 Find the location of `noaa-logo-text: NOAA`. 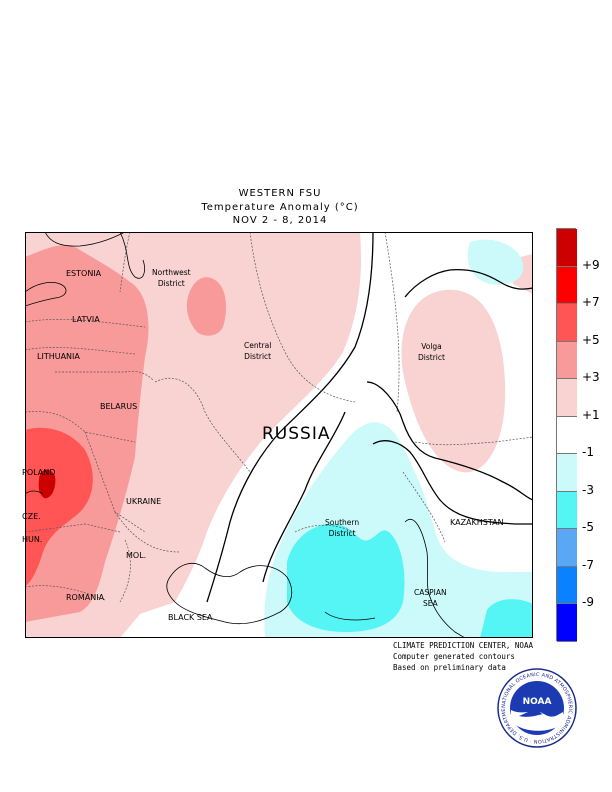

noaa-logo-text: NOAA is located at coordinates (537, 702).